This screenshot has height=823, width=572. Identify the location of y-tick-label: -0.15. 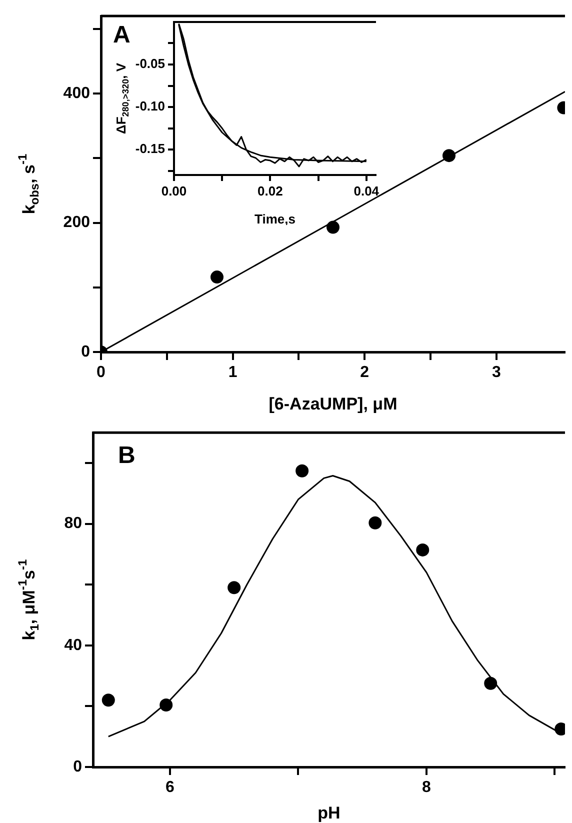
(150, 148).